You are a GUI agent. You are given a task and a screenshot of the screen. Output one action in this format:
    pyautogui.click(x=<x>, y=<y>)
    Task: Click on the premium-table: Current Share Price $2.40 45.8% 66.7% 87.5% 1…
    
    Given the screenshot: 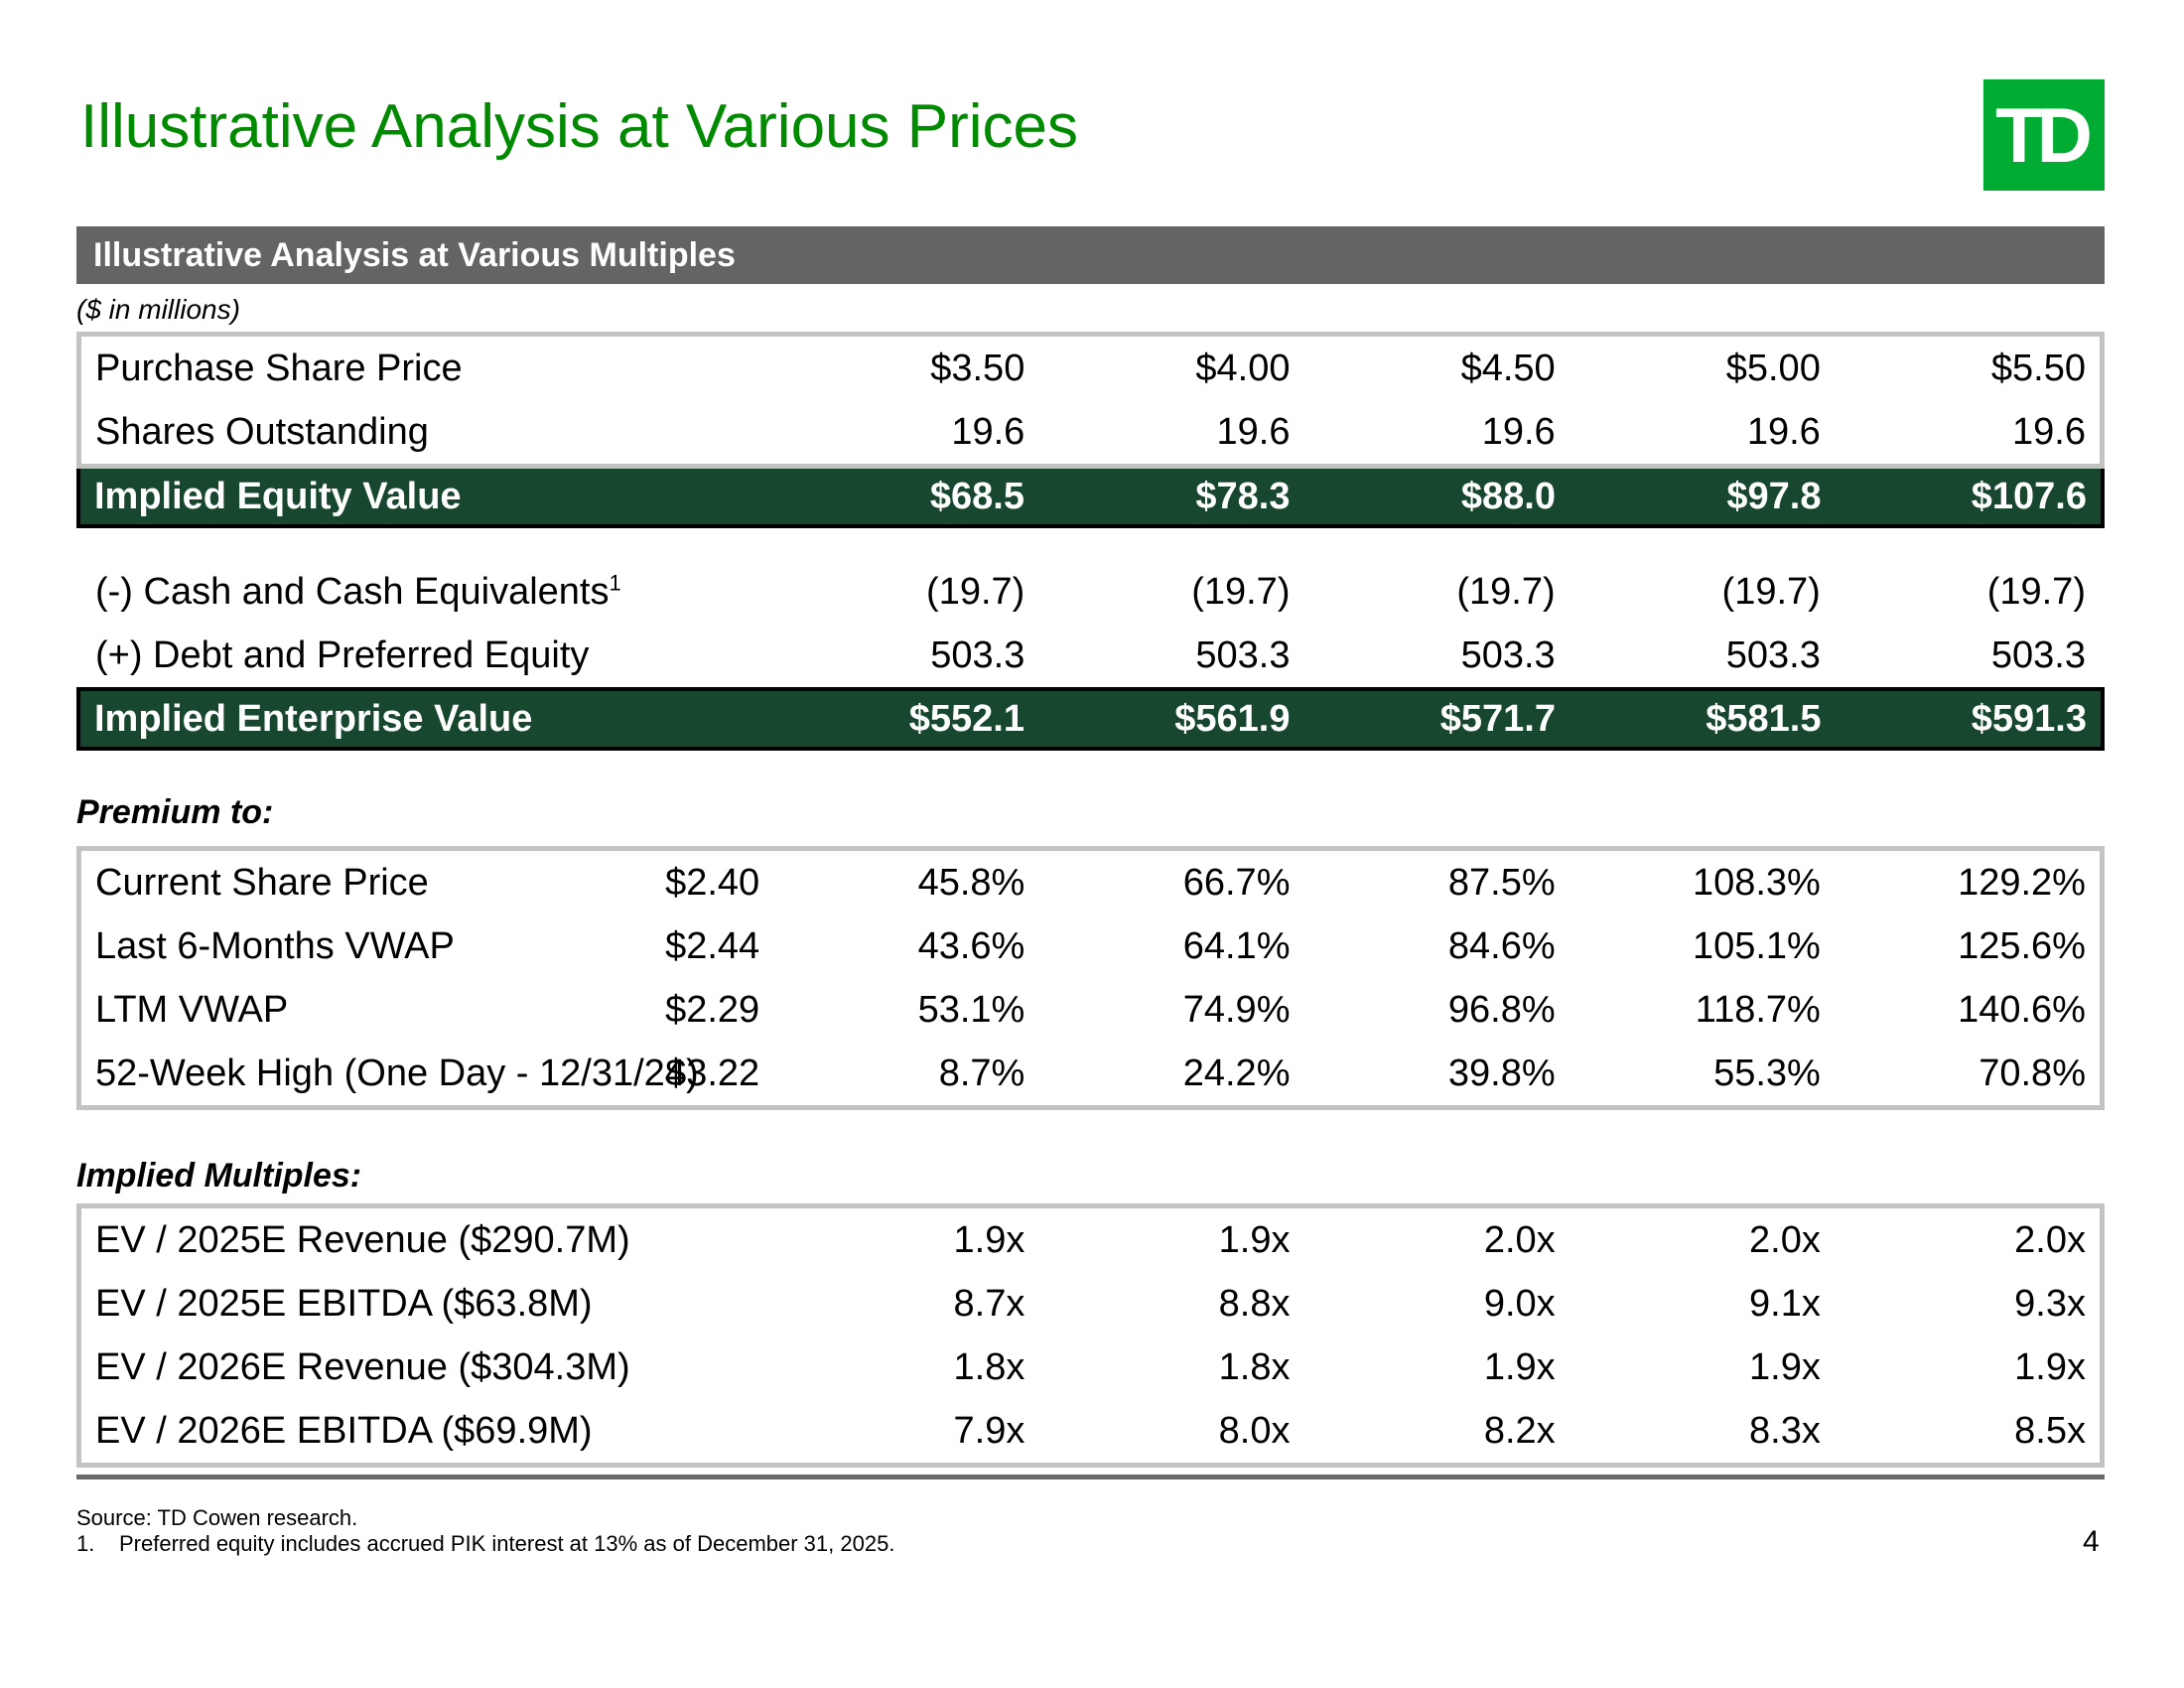 What is the action you would take?
    pyautogui.click(x=1090, y=978)
    